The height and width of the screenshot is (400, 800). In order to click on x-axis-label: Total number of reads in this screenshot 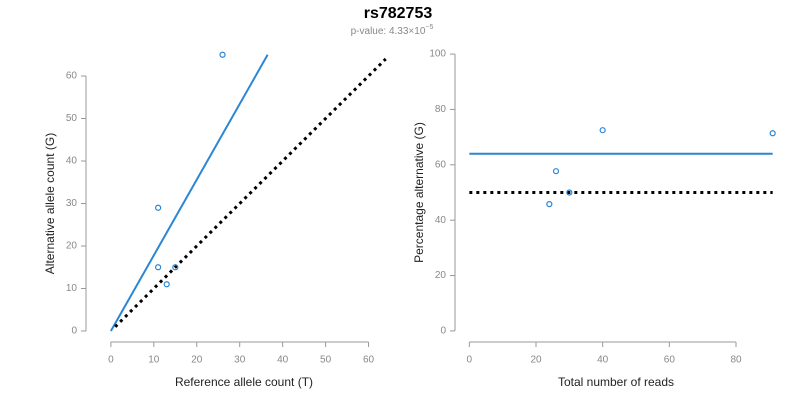, I will do `click(616, 382)`.